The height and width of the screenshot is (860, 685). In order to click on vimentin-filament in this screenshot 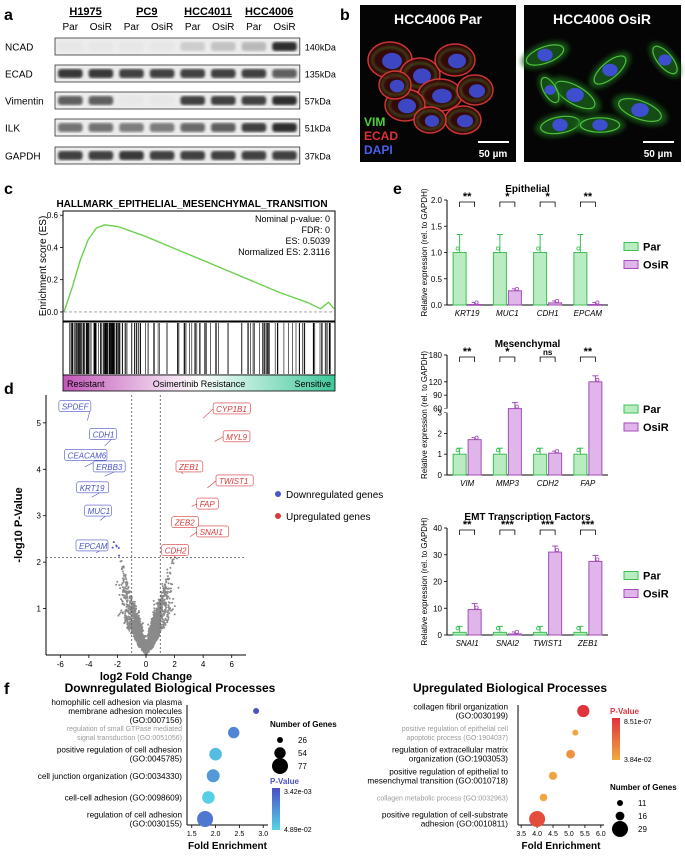, I will do `click(665, 60)`.